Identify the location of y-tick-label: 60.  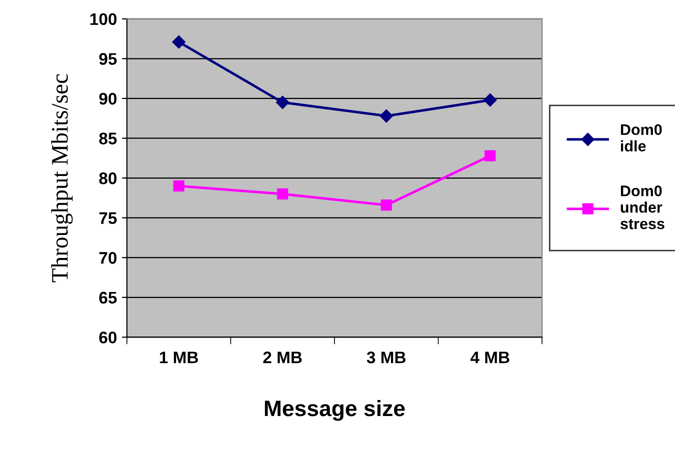
(107, 338).